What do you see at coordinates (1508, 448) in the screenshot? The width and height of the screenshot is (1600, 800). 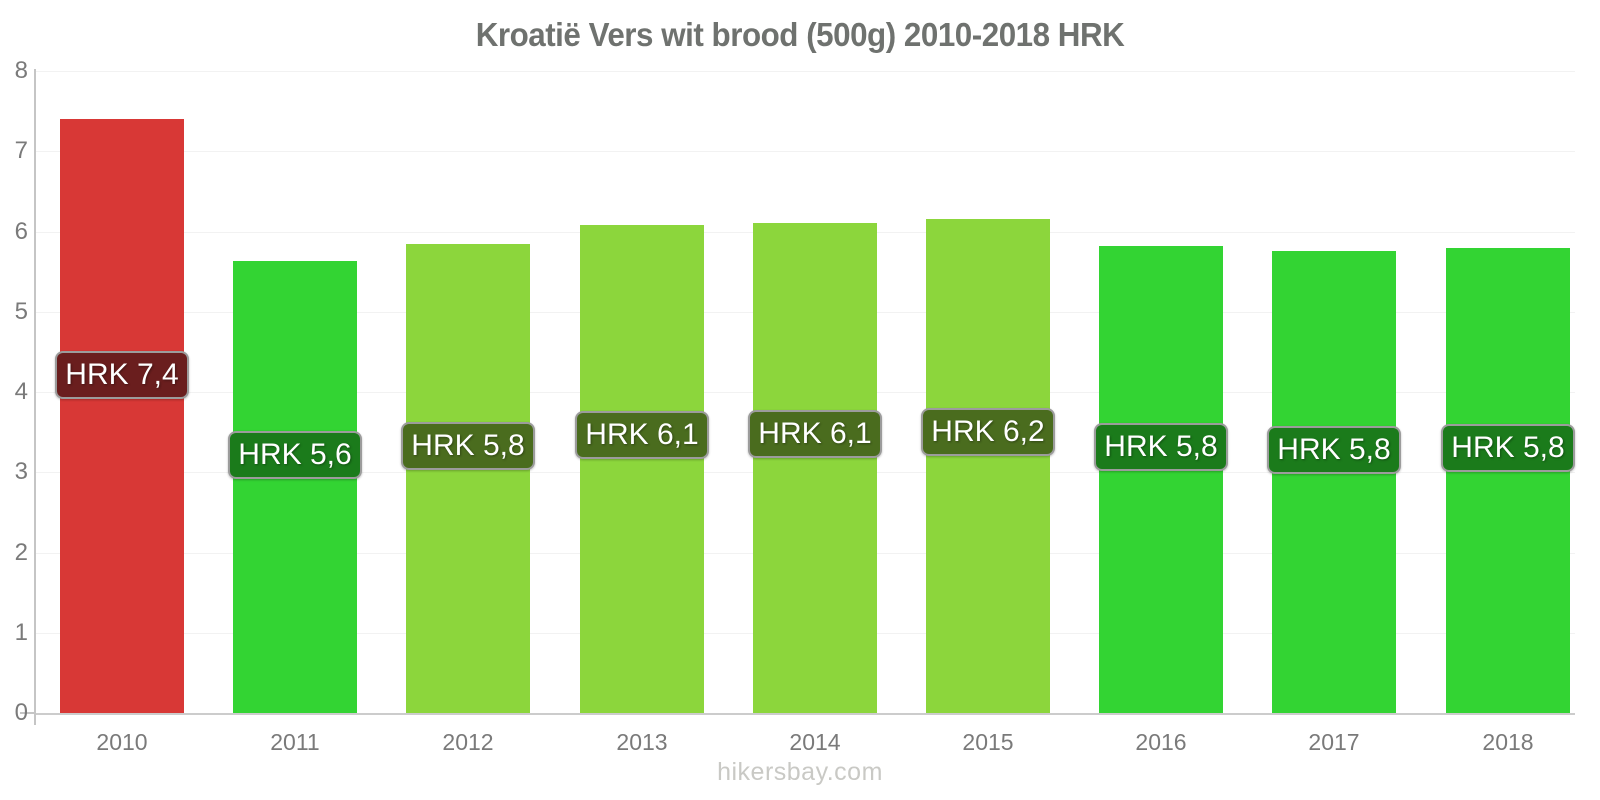 I see `bar-value-label-2018: HRK 5,8` at bounding box center [1508, 448].